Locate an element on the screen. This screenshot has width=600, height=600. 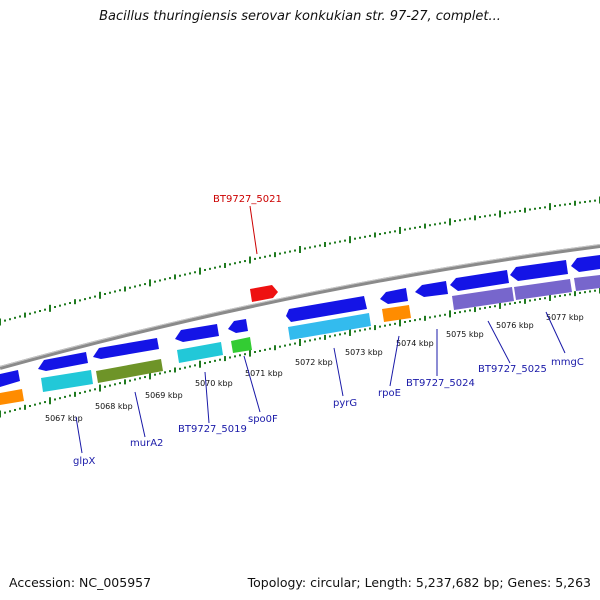
kbp-label: 5077 kbp is located at coordinates (565, 317).